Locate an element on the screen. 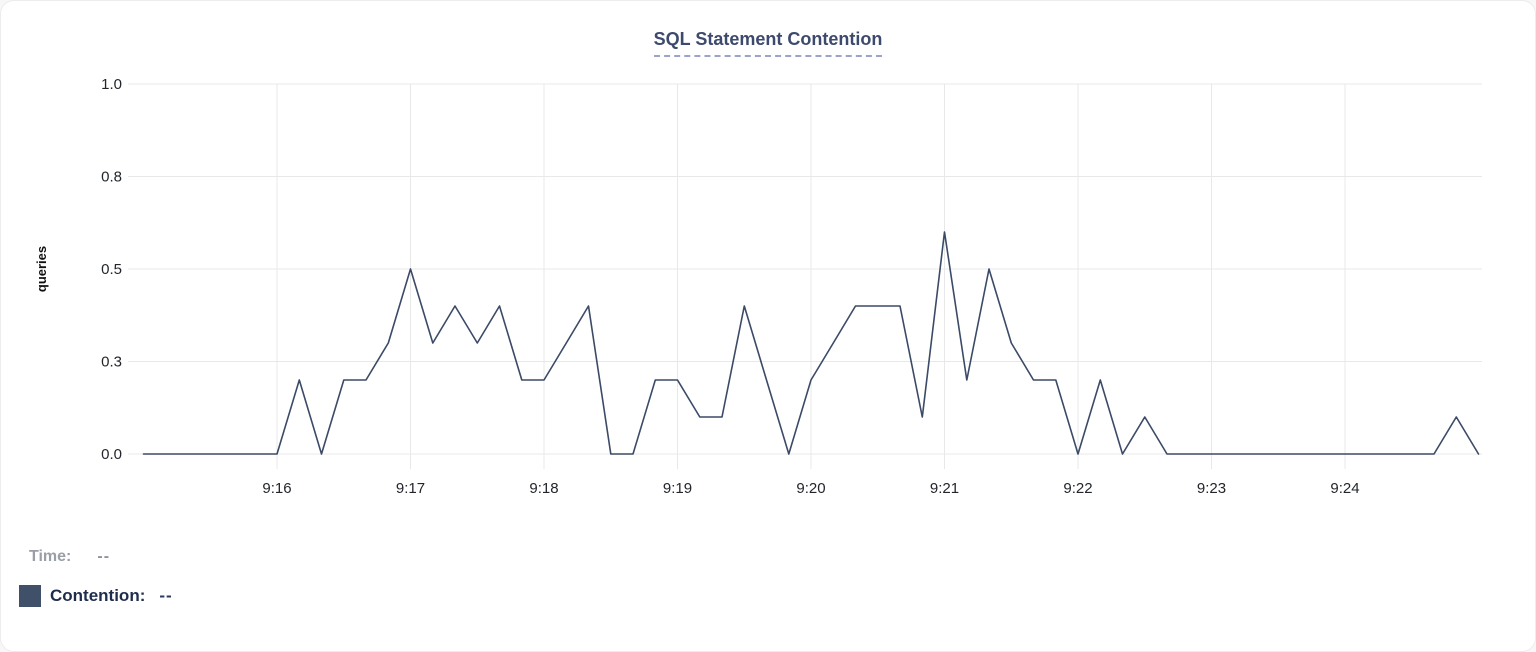  y-axis-tick-labels: 0.0 0.3 0.5 0.8 1.0 is located at coordinates (111, 269).